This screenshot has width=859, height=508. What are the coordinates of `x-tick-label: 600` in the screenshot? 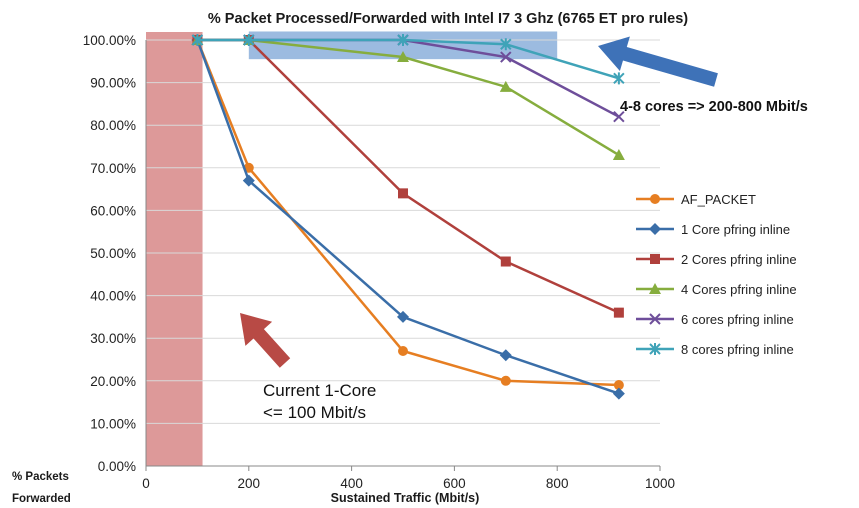 It's located at (454, 483).